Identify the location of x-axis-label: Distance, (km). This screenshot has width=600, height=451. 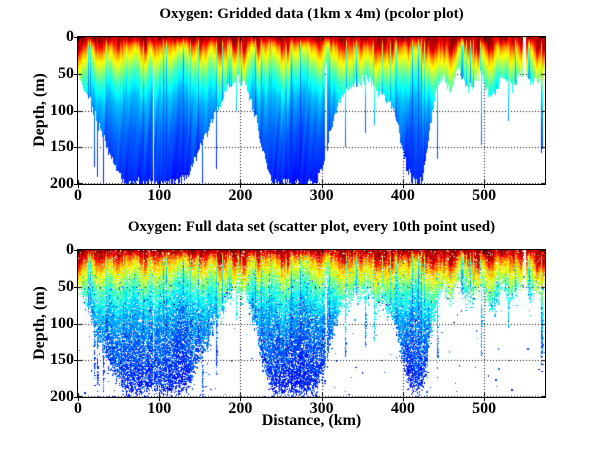
(311, 420).